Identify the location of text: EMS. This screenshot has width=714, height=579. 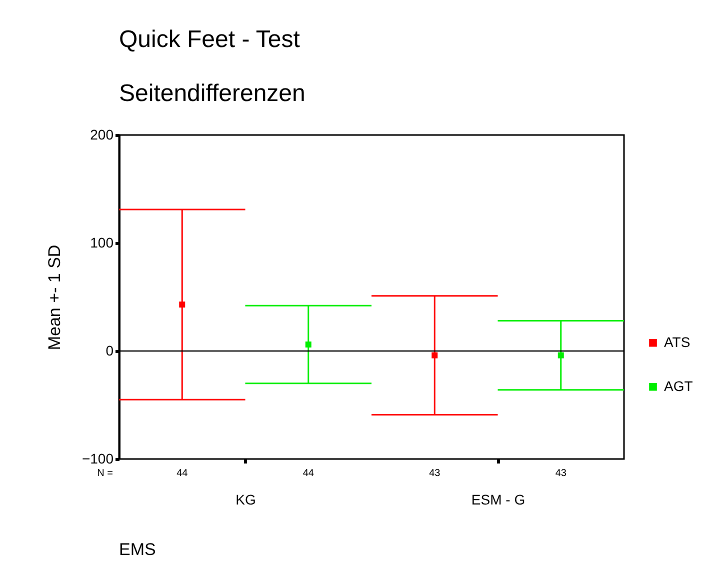
(137, 549).